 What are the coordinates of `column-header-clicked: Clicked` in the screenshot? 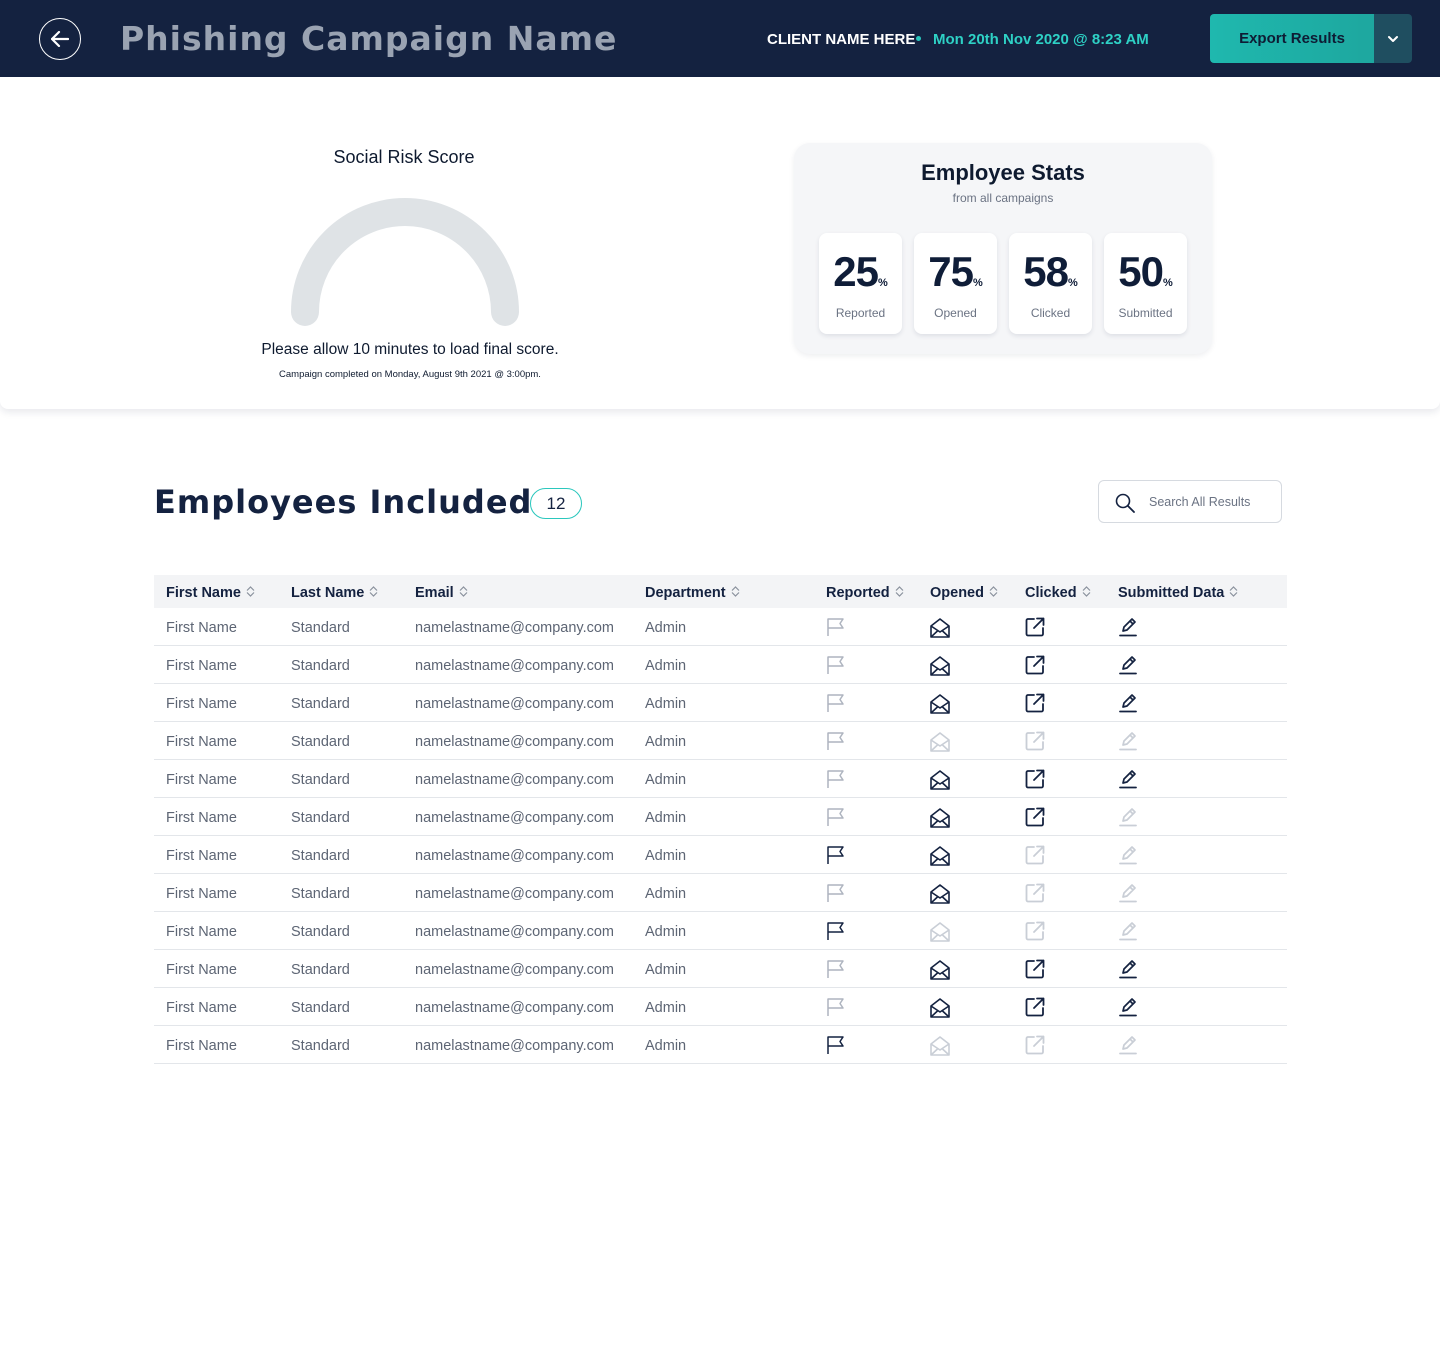 It's located at (1058, 593).